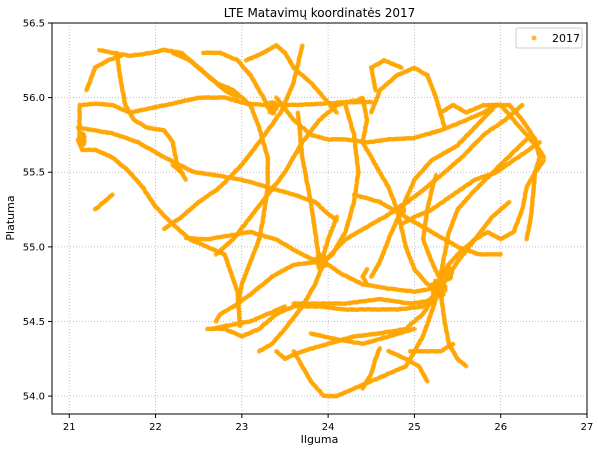 The width and height of the screenshot is (599, 452). I want to click on legend: 2017, so click(549, 38).